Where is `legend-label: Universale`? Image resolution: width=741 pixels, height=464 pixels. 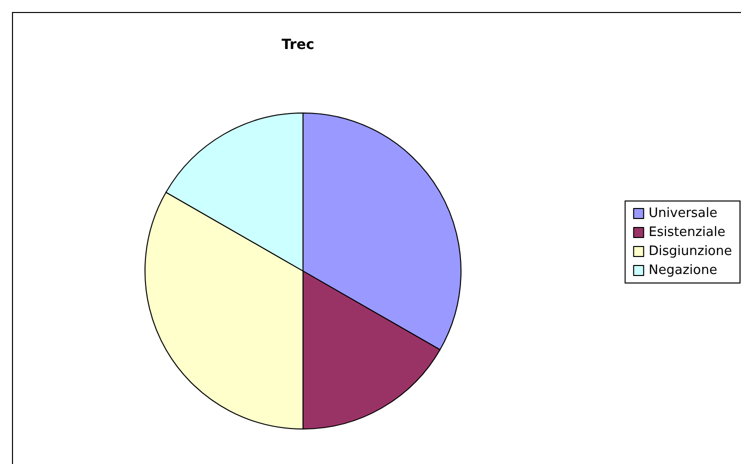 legend-label: Universale is located at coordinates (683, 213).